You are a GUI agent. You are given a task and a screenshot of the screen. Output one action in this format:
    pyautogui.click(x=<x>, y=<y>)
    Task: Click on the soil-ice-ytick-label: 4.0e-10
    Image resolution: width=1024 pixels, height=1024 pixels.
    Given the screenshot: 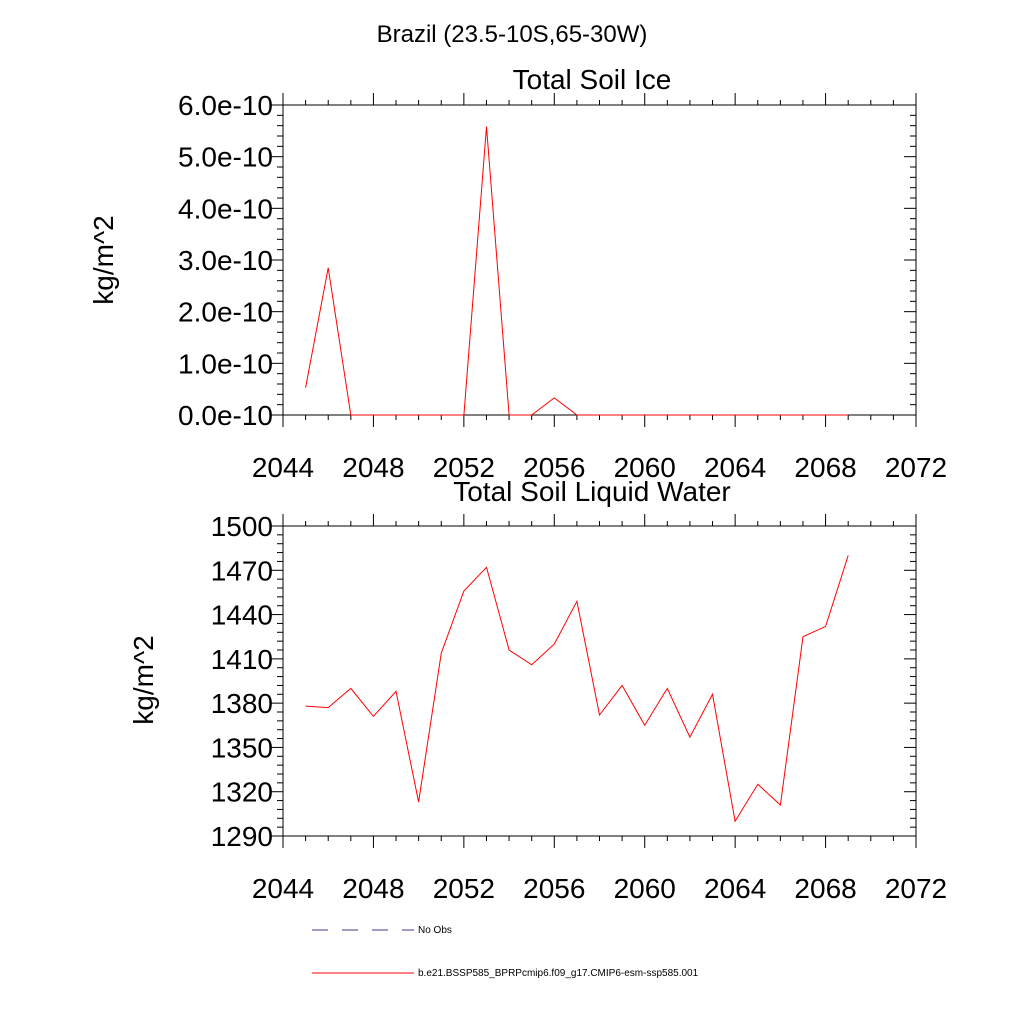 What is the action you would take?
    pyautogui.click(x=225, y=208)
    